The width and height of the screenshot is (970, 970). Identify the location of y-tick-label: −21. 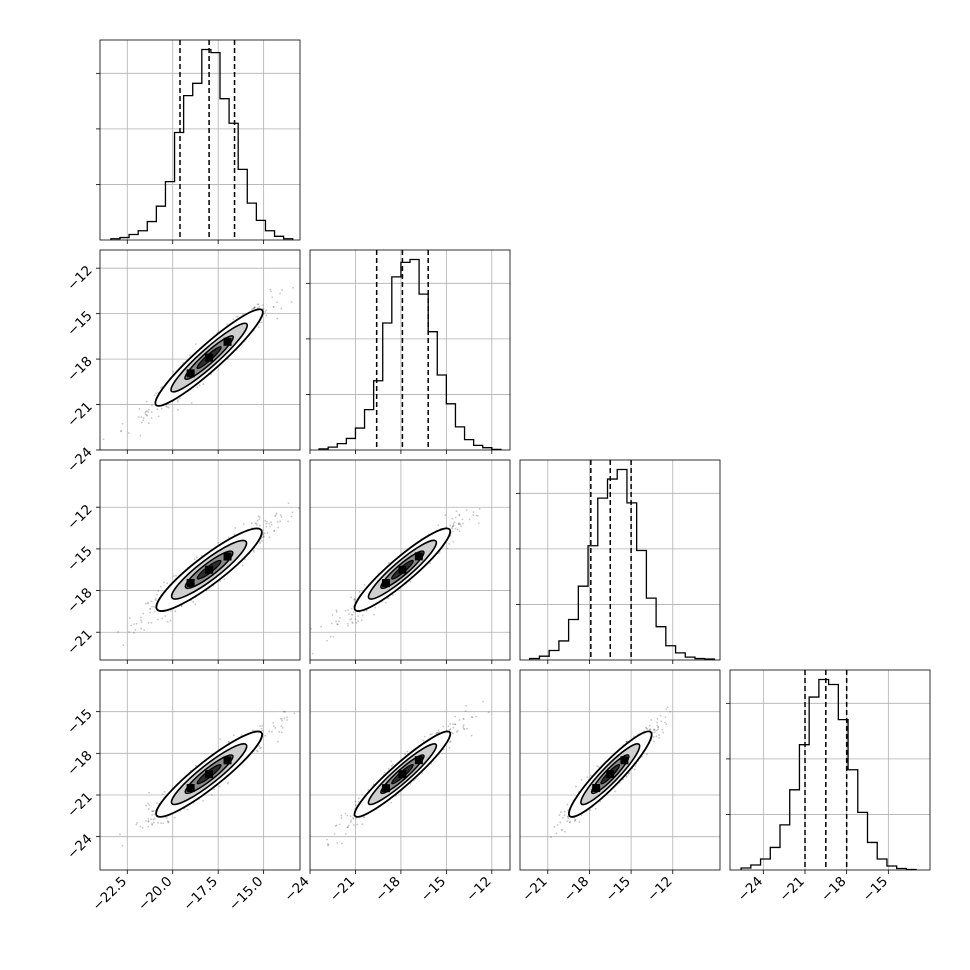
(79, 804).